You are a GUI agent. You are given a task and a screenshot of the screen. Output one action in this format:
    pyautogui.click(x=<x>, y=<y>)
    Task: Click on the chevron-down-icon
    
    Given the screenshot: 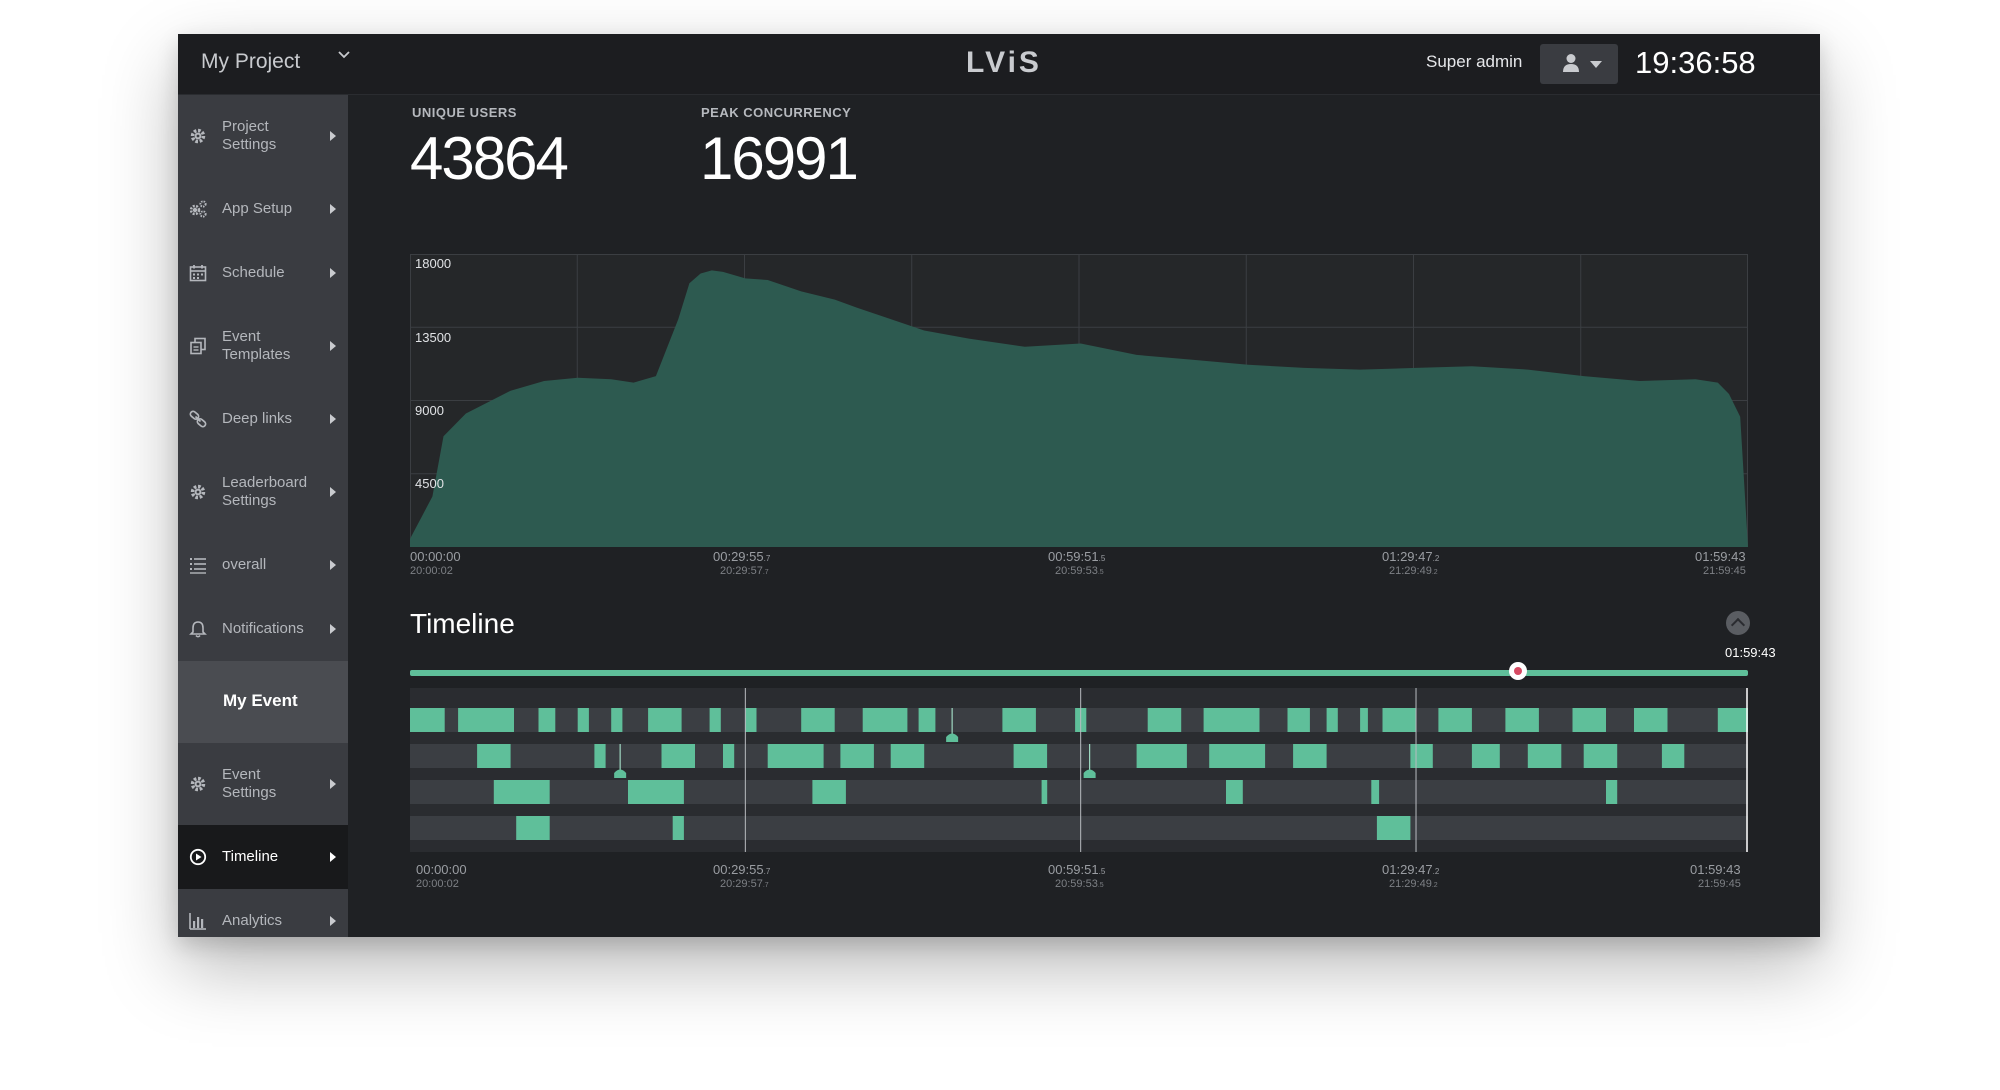 What is the action you would take?
    pyautogui.click(x=344, y=56)
    